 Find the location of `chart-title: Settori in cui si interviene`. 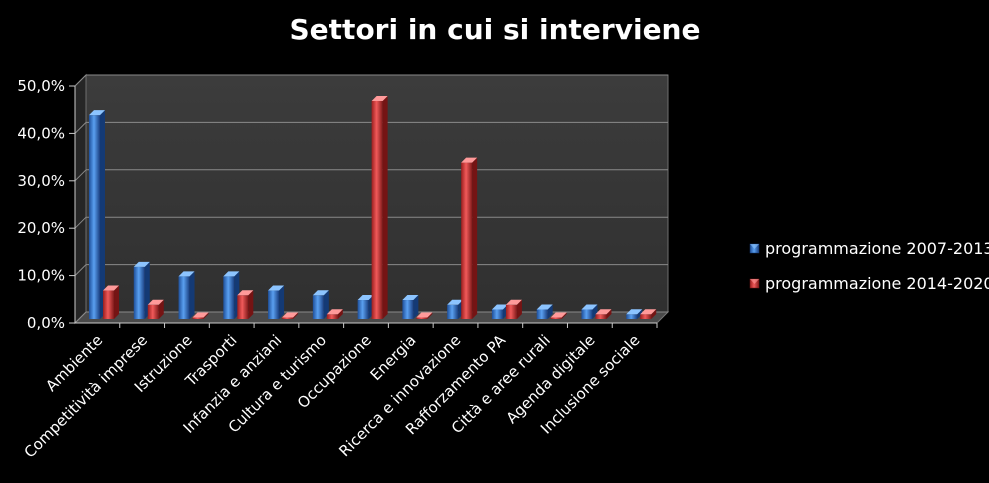

chart-title: Settori in cui si interviene is located at coordinates (495, 29).